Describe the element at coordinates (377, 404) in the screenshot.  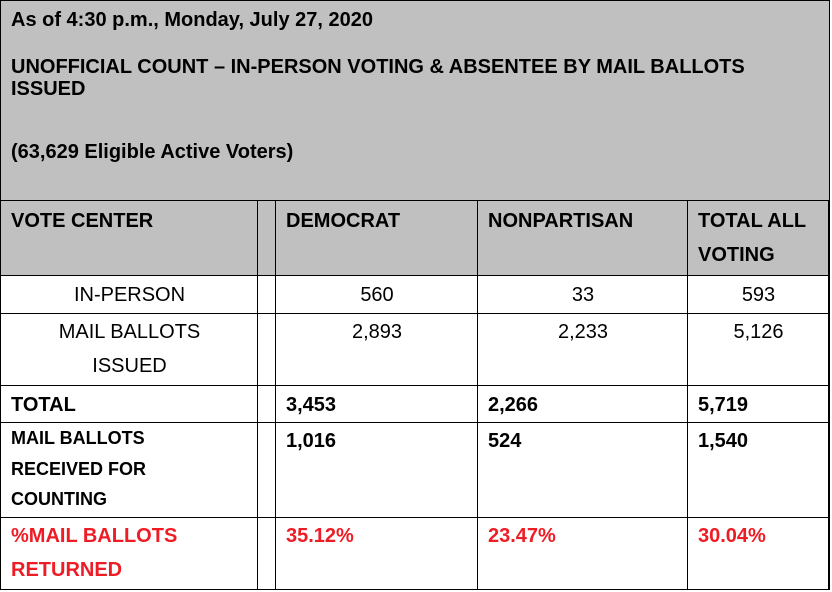
I see `row-total-democrat: 3,453` at that location.